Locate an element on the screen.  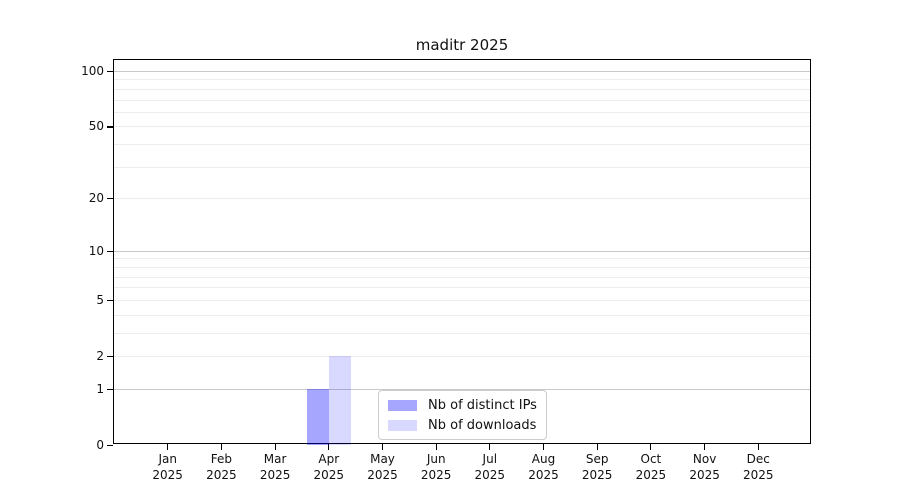
x-tick-label-month: Feb is located at coordinates (221, 459).